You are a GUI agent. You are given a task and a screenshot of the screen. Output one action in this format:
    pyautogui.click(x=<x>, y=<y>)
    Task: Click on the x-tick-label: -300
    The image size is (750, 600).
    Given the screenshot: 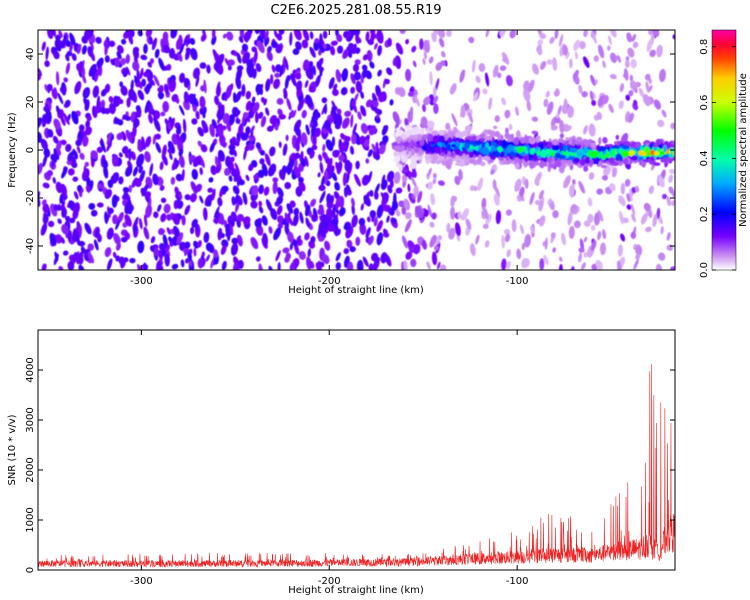 What is the action you would take?
    pyautogui.click(x=141, y=581)
    